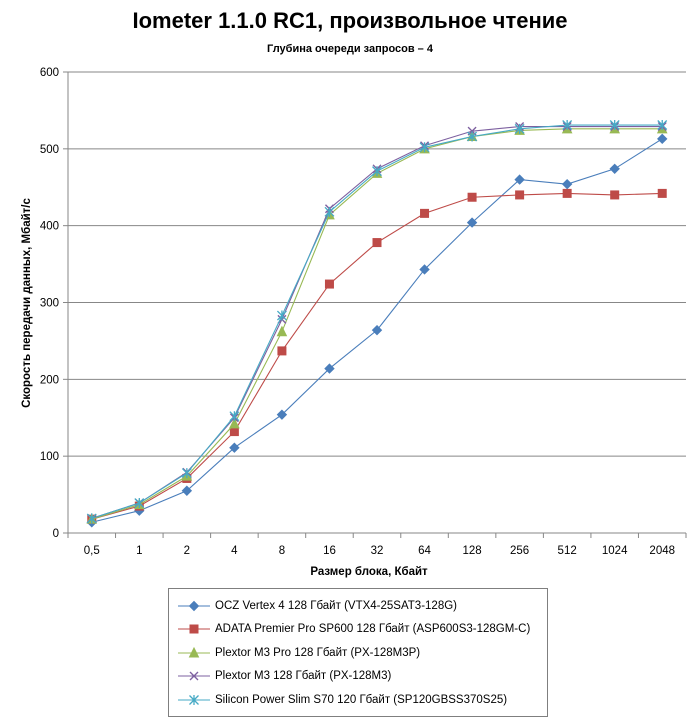  What do you see at coordinates (49, 457) in the screenshot?
I see `y-tick-label: 100` at bounding box center [49, 457].